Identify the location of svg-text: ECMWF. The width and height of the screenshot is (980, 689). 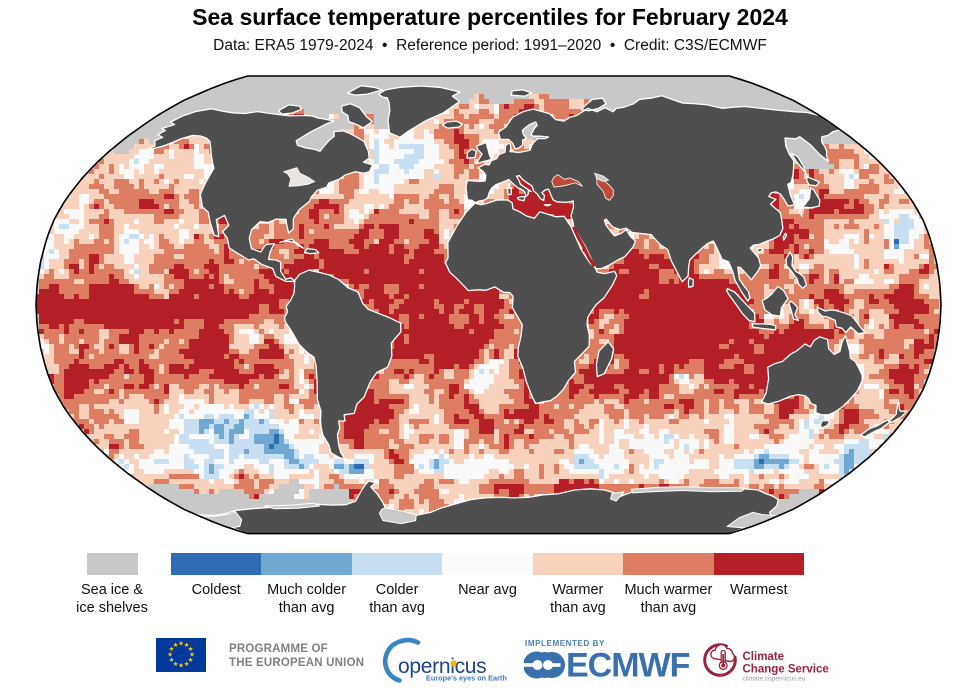
(628, 665).